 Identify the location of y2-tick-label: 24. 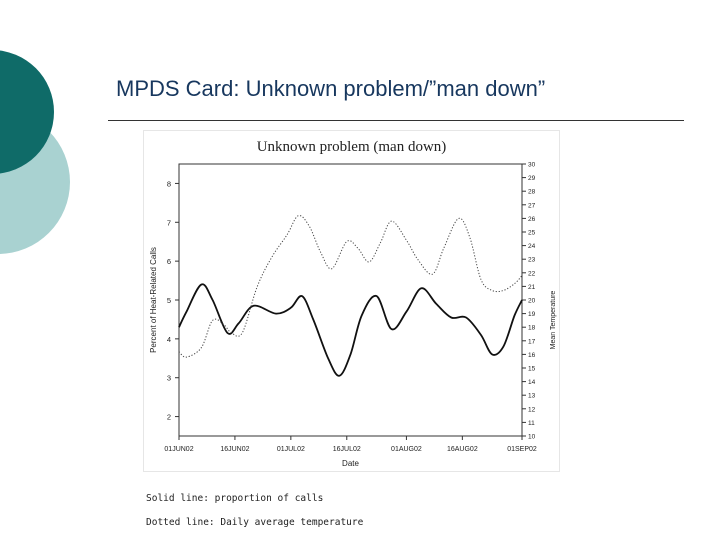
(532, 246).